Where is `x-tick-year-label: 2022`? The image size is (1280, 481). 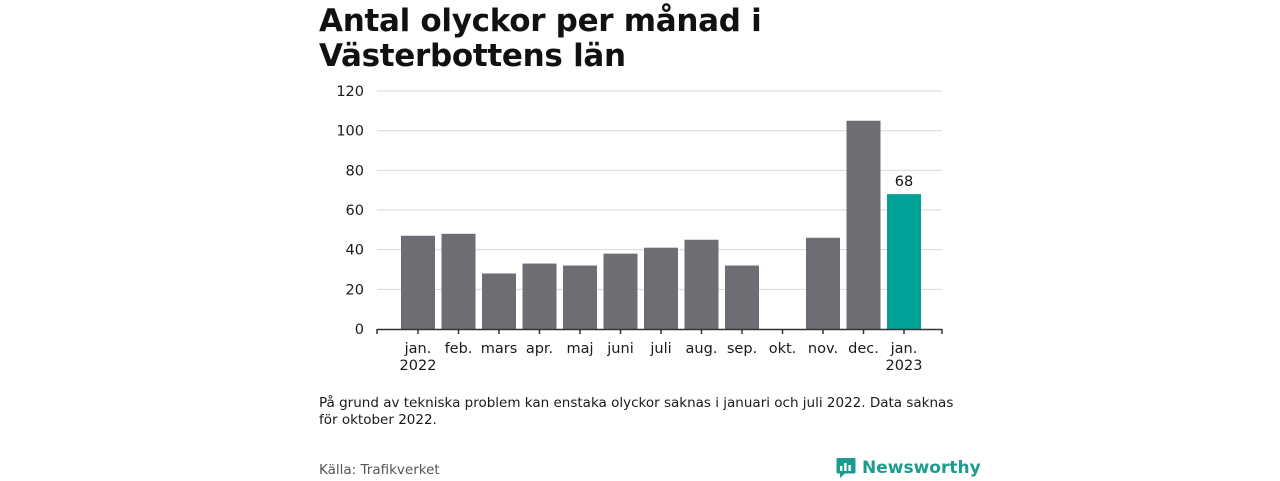 x-tick-year-label: 2022 is located at coordinates (418, 366).